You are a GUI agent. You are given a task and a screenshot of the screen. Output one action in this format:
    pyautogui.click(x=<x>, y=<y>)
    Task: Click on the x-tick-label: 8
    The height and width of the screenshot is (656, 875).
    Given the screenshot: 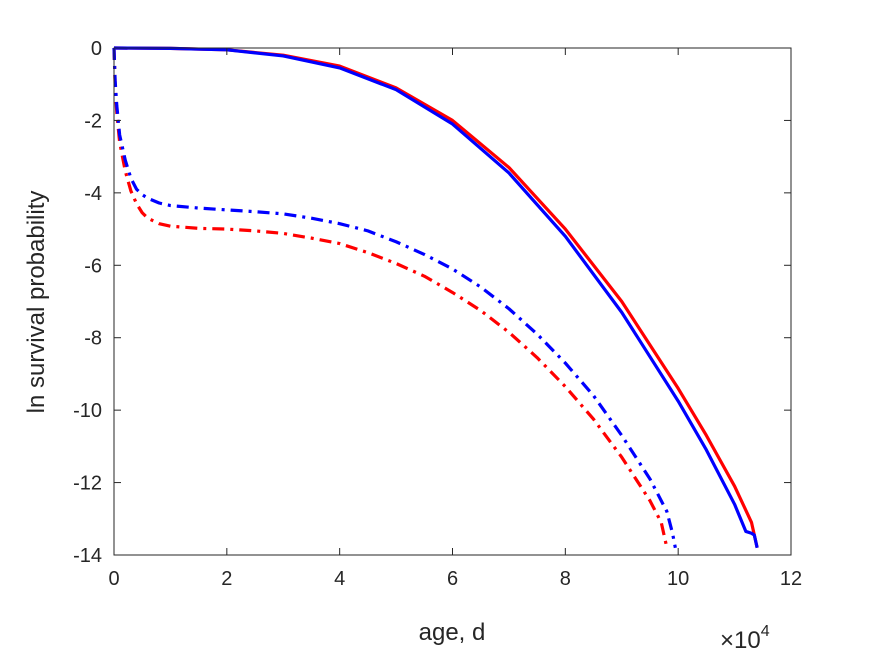 What is the action you would take?
    pyautogui.click(x=565, y=579)
    